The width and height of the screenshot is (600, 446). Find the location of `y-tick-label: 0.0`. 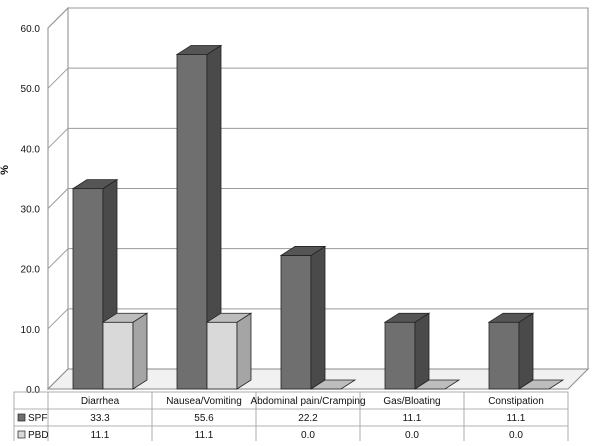

y-tick-label: 0.0 is located at coordinates (33, 390).